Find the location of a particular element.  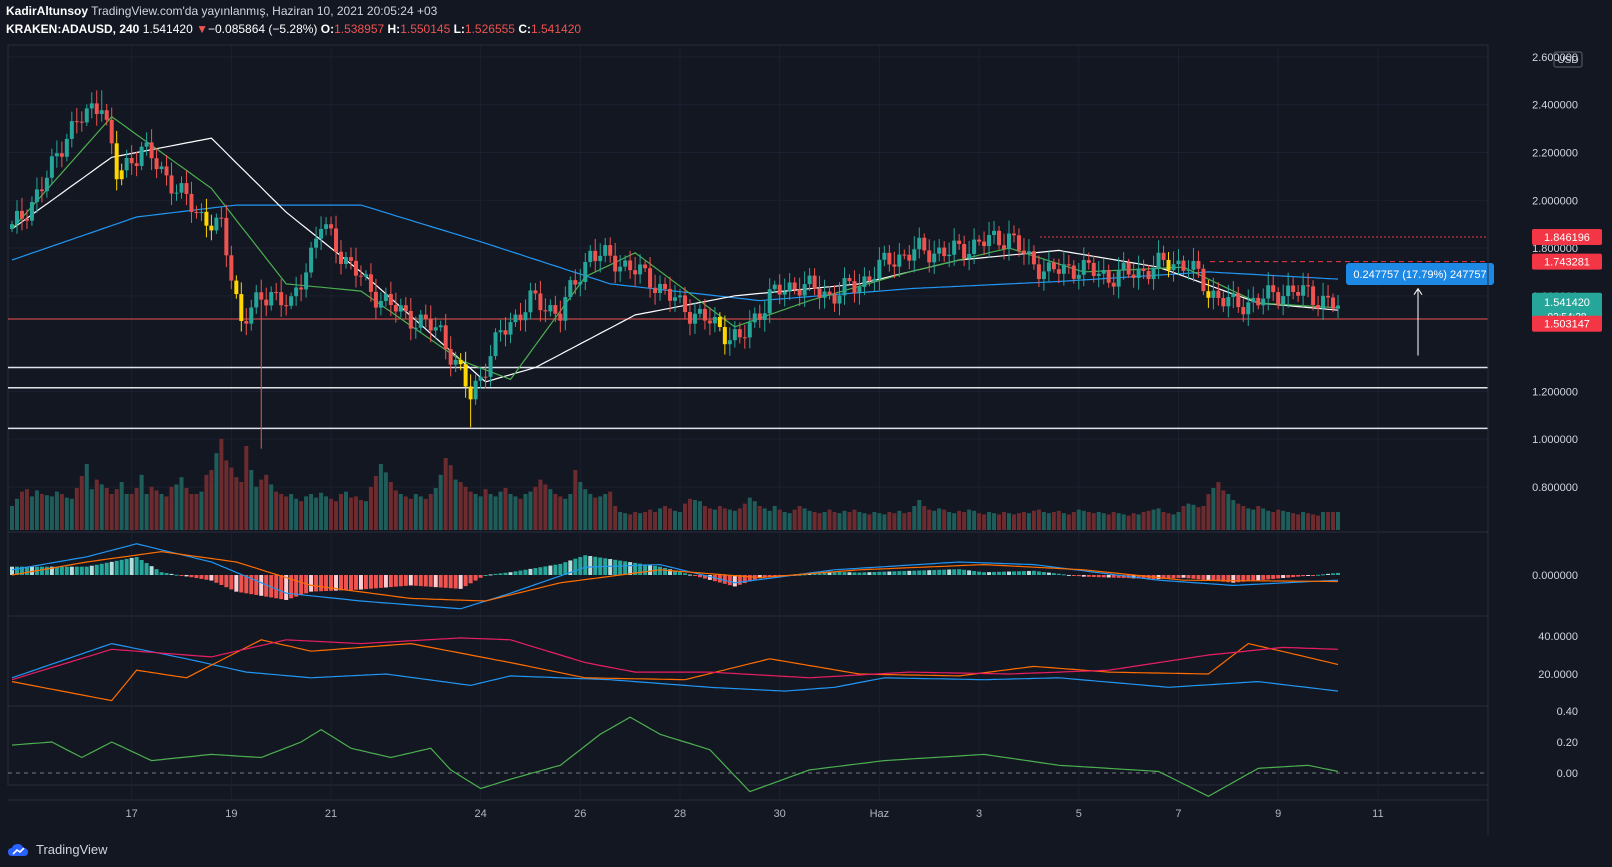

tradingview-logo: TradingView is located at coordinates (58, 849).